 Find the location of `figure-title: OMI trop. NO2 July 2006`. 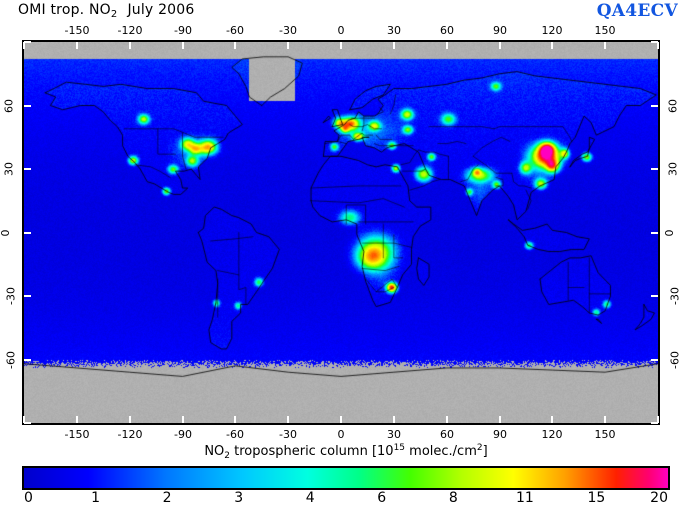

figure-title: OMI trop. NO2 July 2006 is located at coordinates (106, 11).